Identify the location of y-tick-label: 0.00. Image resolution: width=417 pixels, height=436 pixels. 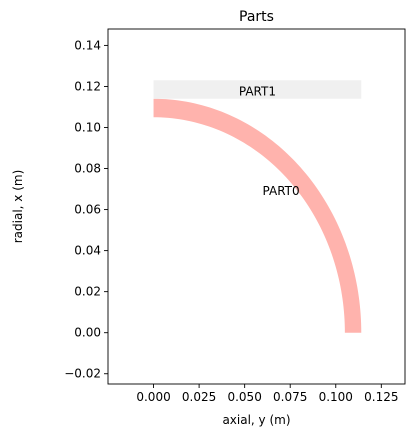
(87, 333).